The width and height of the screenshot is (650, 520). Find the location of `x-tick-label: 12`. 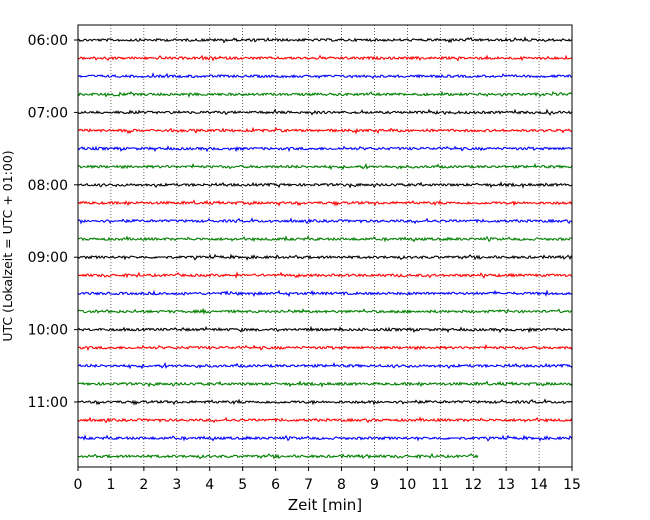

x-tick-label: 12 is located at coordinates (473, 485).